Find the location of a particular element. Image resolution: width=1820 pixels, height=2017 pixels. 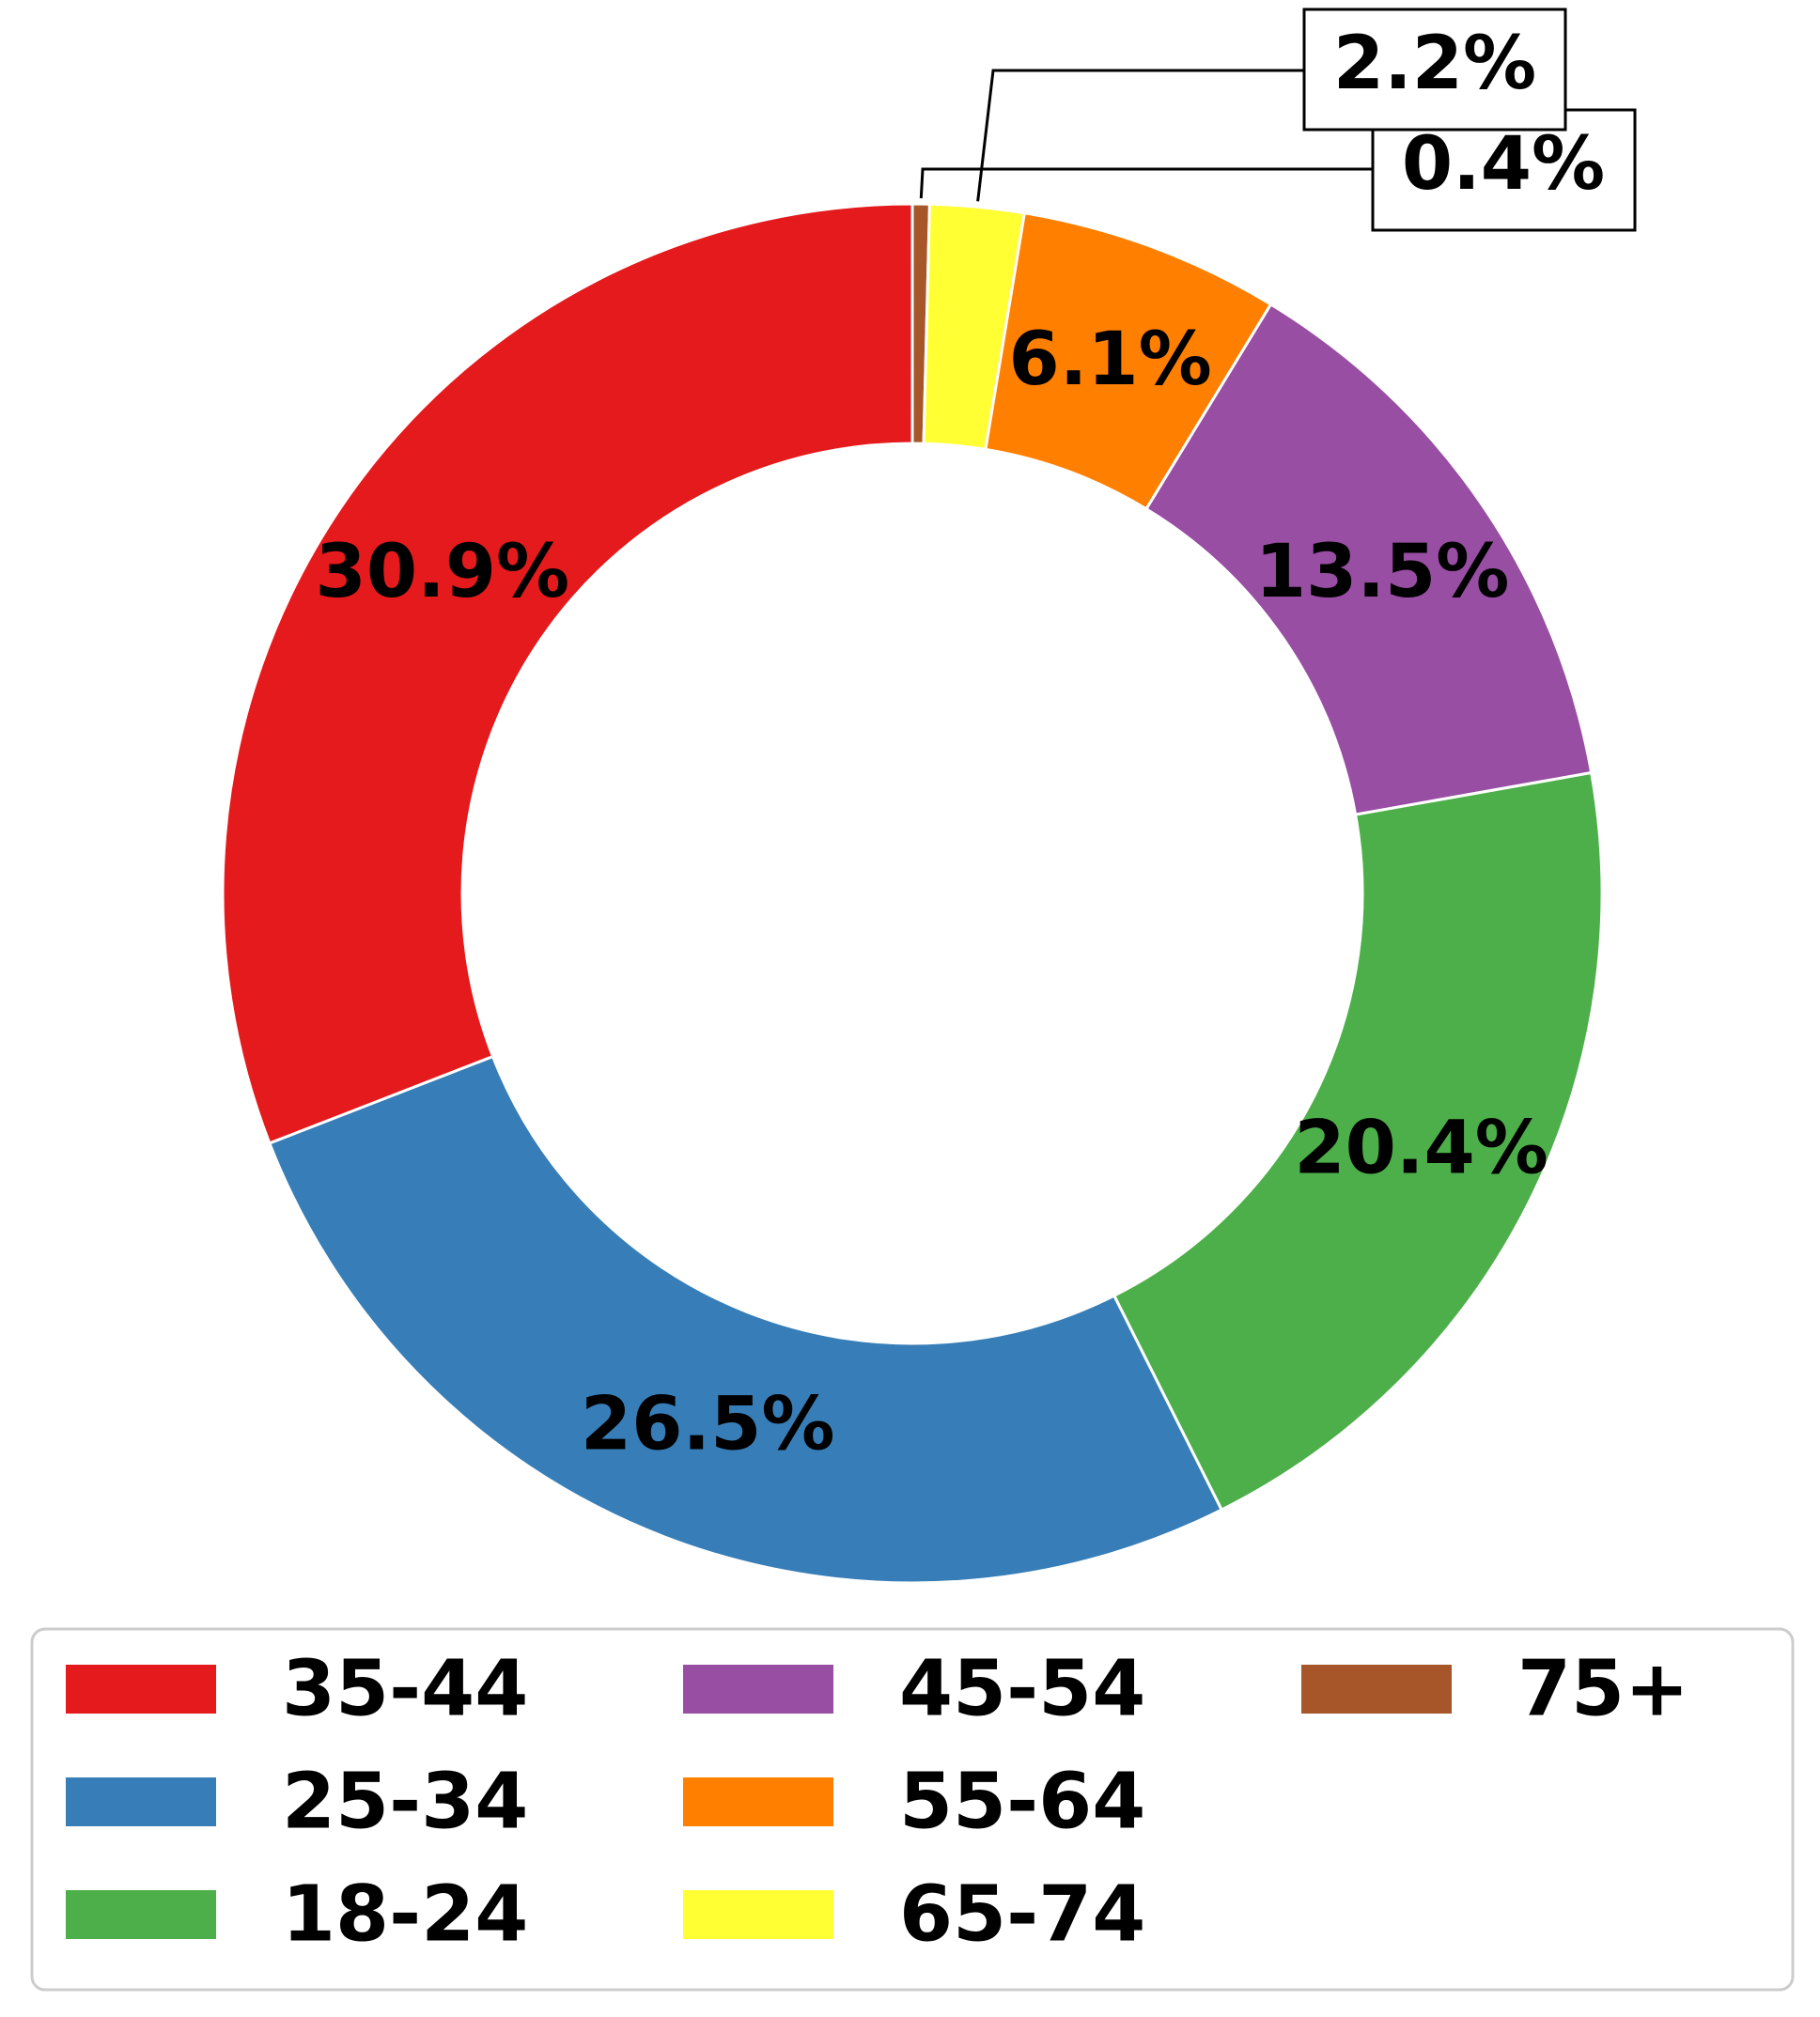

slice-label-25-34: 26.5% is located at coordinates (708, 1425).